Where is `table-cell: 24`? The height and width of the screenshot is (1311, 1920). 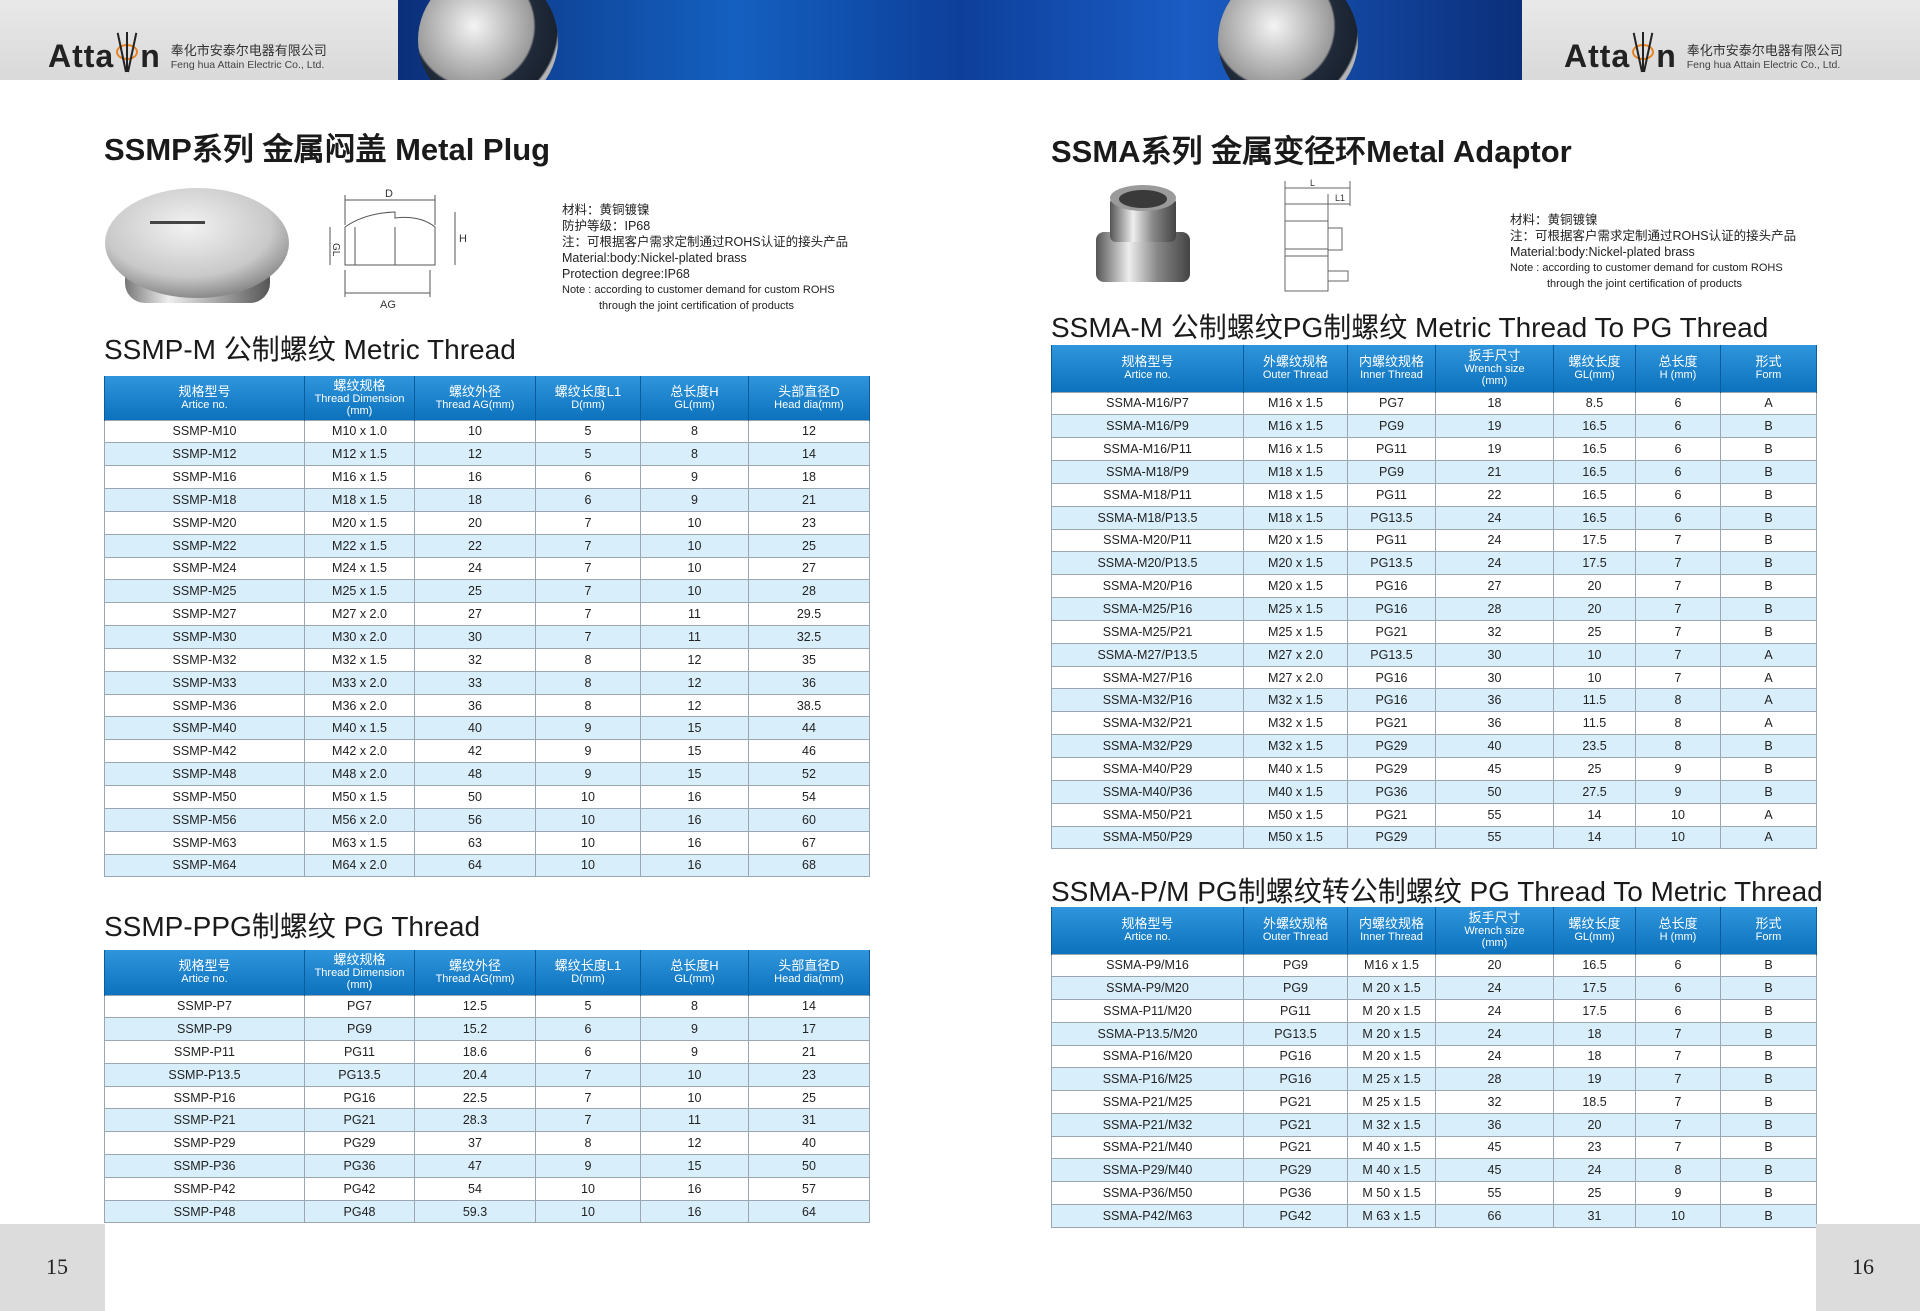 table-cell: 24 is located at coordinates (1494, 1011).